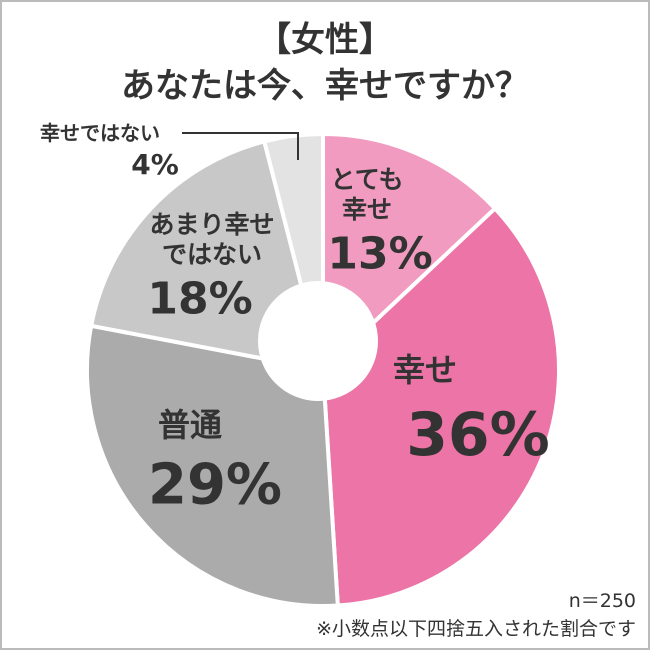 The image size is (650, 650). I want to click on category-label: 幸せではない, so click(100, 133).